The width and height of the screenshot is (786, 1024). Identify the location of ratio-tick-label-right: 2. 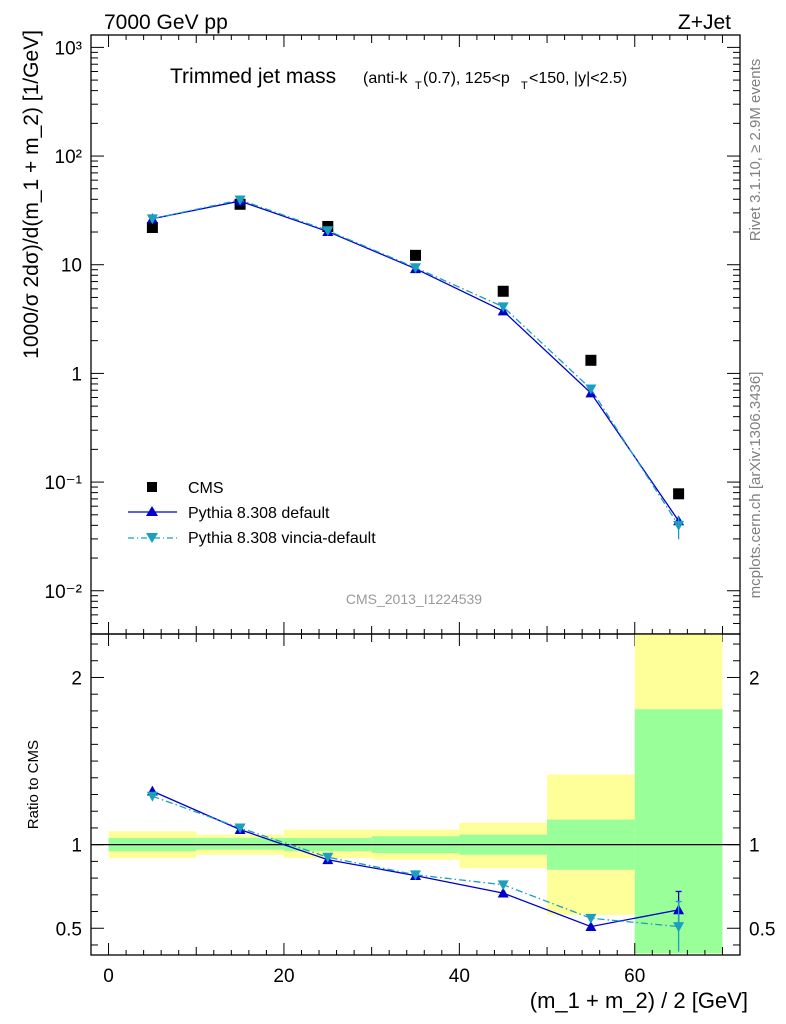
(754, 678).